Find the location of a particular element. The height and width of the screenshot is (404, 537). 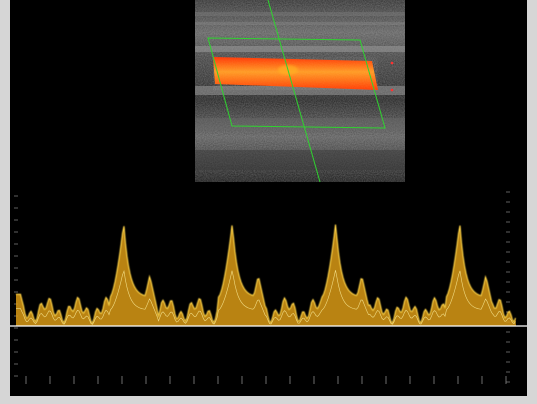

color-flow-vessel is located at coordinates (295, 73).